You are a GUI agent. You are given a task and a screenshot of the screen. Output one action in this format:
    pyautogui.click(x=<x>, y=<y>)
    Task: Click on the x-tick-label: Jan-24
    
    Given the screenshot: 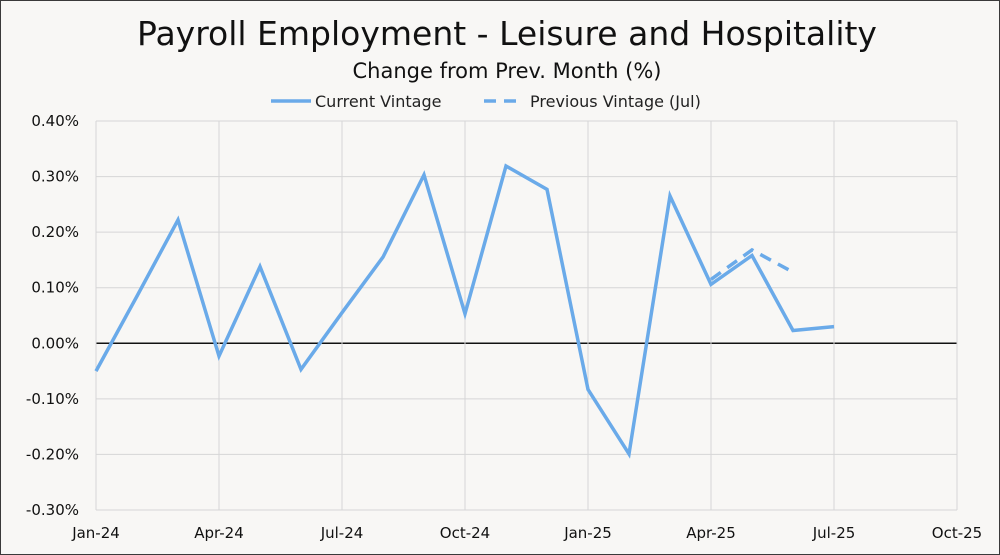 What is the action you would take?
    pyautogui.click(x=95, y=533)
    